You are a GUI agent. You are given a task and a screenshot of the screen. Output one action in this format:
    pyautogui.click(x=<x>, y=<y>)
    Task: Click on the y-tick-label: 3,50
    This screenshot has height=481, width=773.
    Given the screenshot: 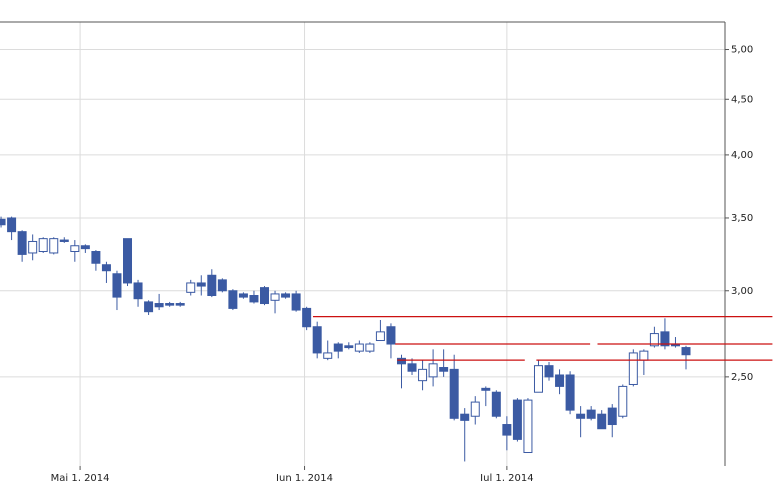 What is the action you would take?
    pyautogui.click(x=742, y=218)
    